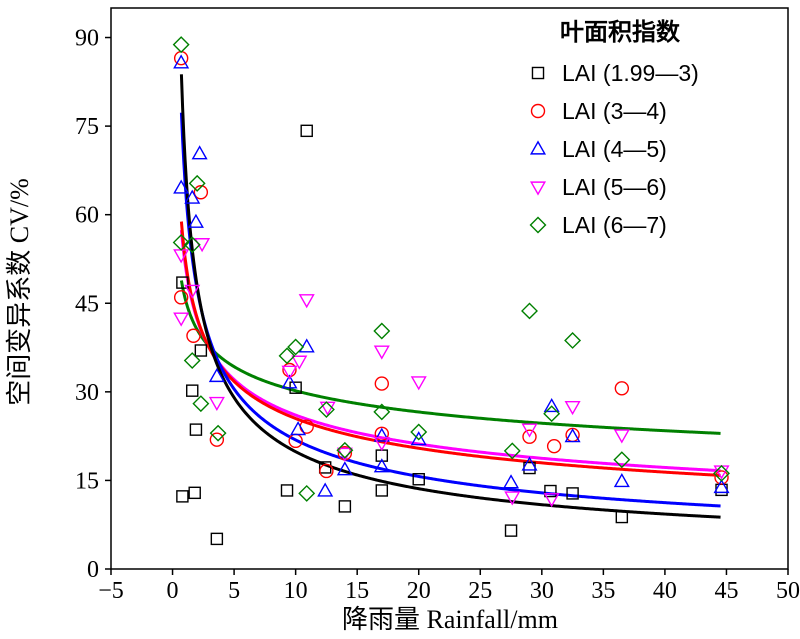 This screenshot has width=800, height=639. What do you see at coordinates (614, 187) in the screenshot?
I see `legend-label: LAI (5—6)` at bounding box center [614, 187].